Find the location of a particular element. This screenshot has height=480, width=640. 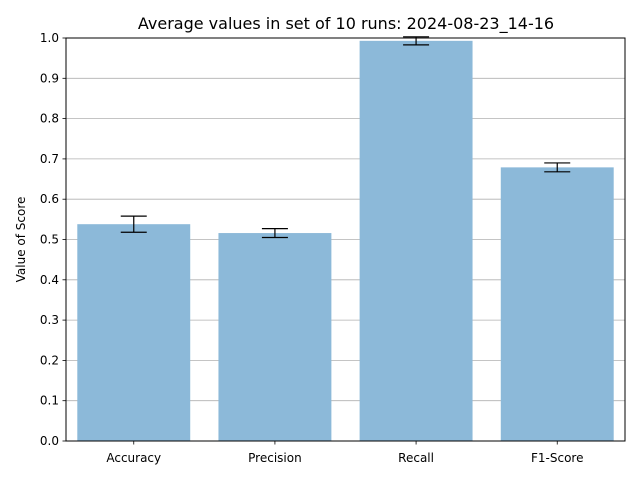

y-tick-label: 0.9 is located at coordinates (49, 78).